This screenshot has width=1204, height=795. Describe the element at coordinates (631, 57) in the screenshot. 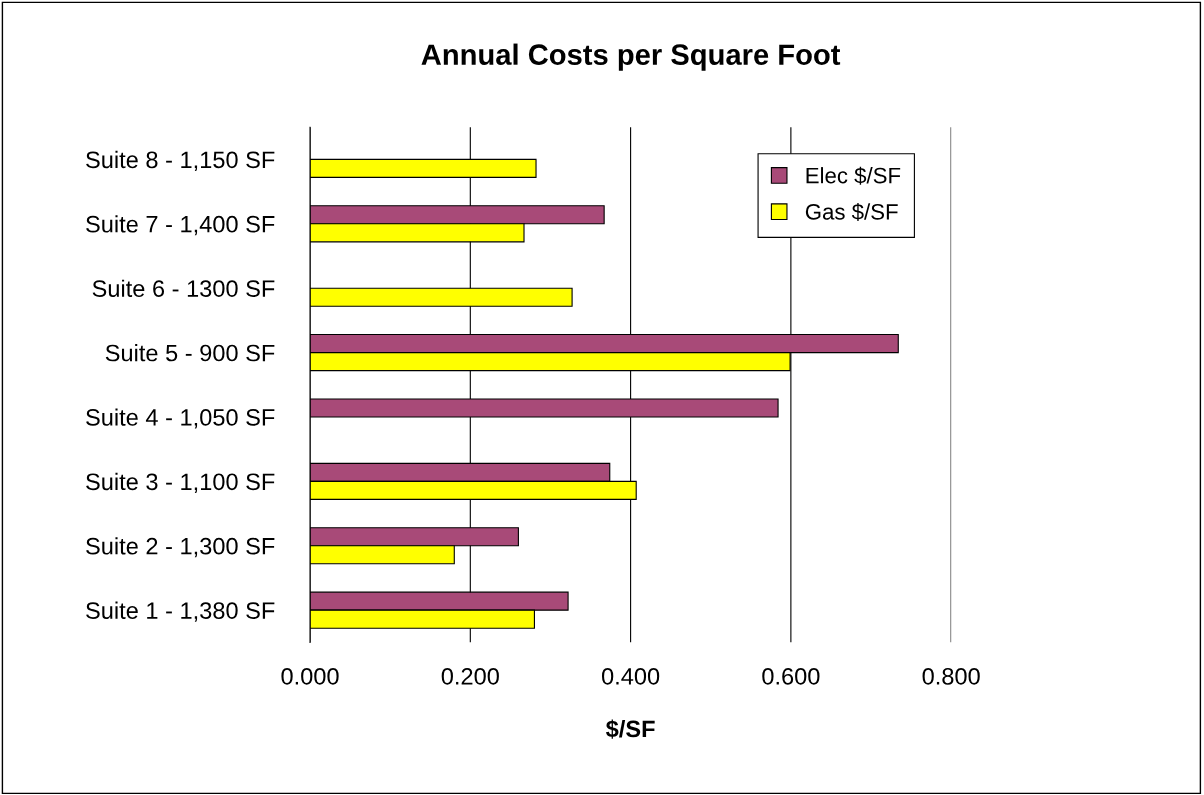

I see `chart-title: Annual Costs per Square Foot` at that location.